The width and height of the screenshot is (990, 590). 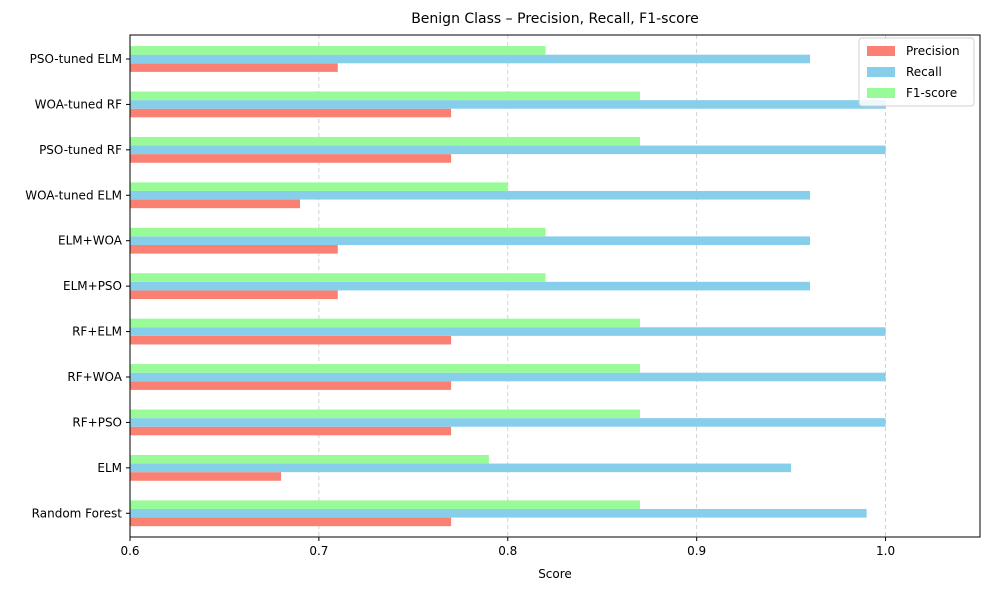 I want to click on bar-recall-rf-pso, so click(x=508, y=422).